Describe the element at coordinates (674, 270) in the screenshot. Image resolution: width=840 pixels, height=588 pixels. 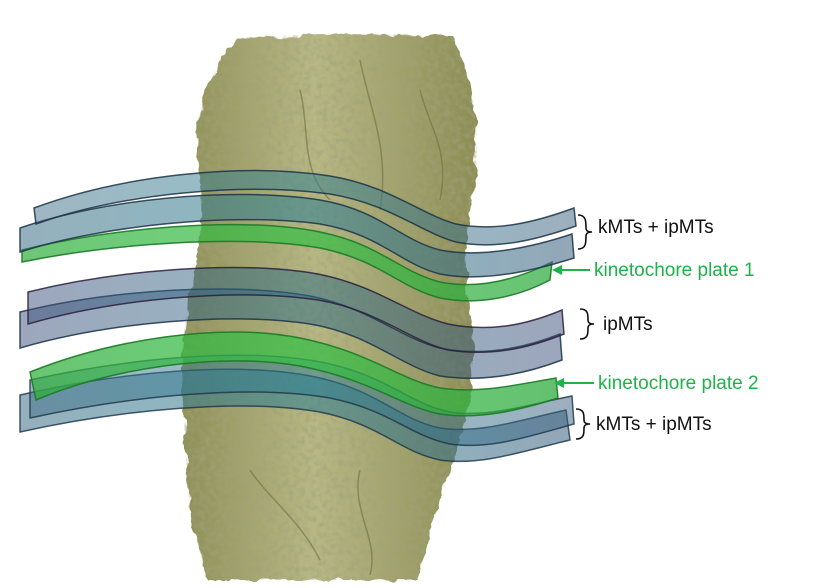
I see `label-kinetochore-plate-1: kinetochore plate 1` at that location.